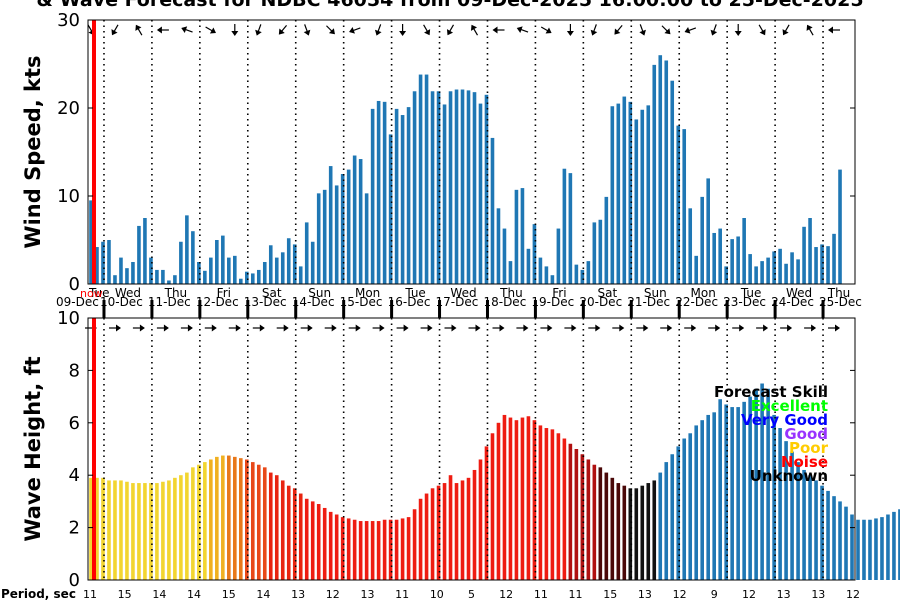 The image size is (900, 600). What do you see at coordinates (457, 302) in the screenshot?
I see `day-date-label: 17-Dec` at bounding box center [457, 302].